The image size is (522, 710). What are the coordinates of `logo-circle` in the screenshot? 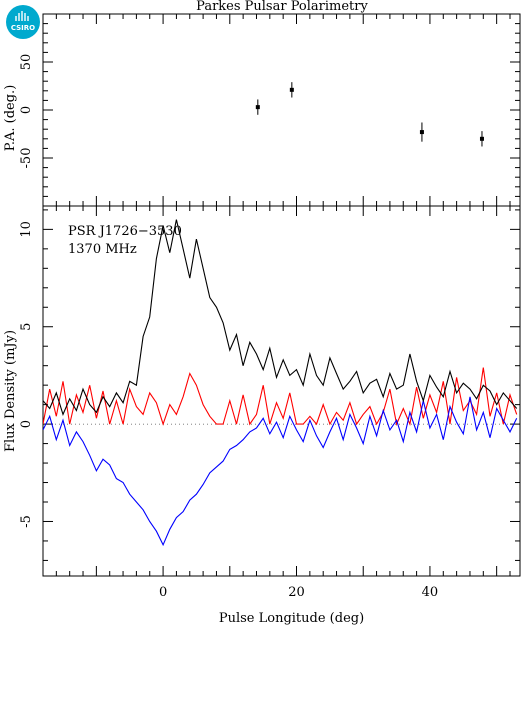 It's located at (23, 22).